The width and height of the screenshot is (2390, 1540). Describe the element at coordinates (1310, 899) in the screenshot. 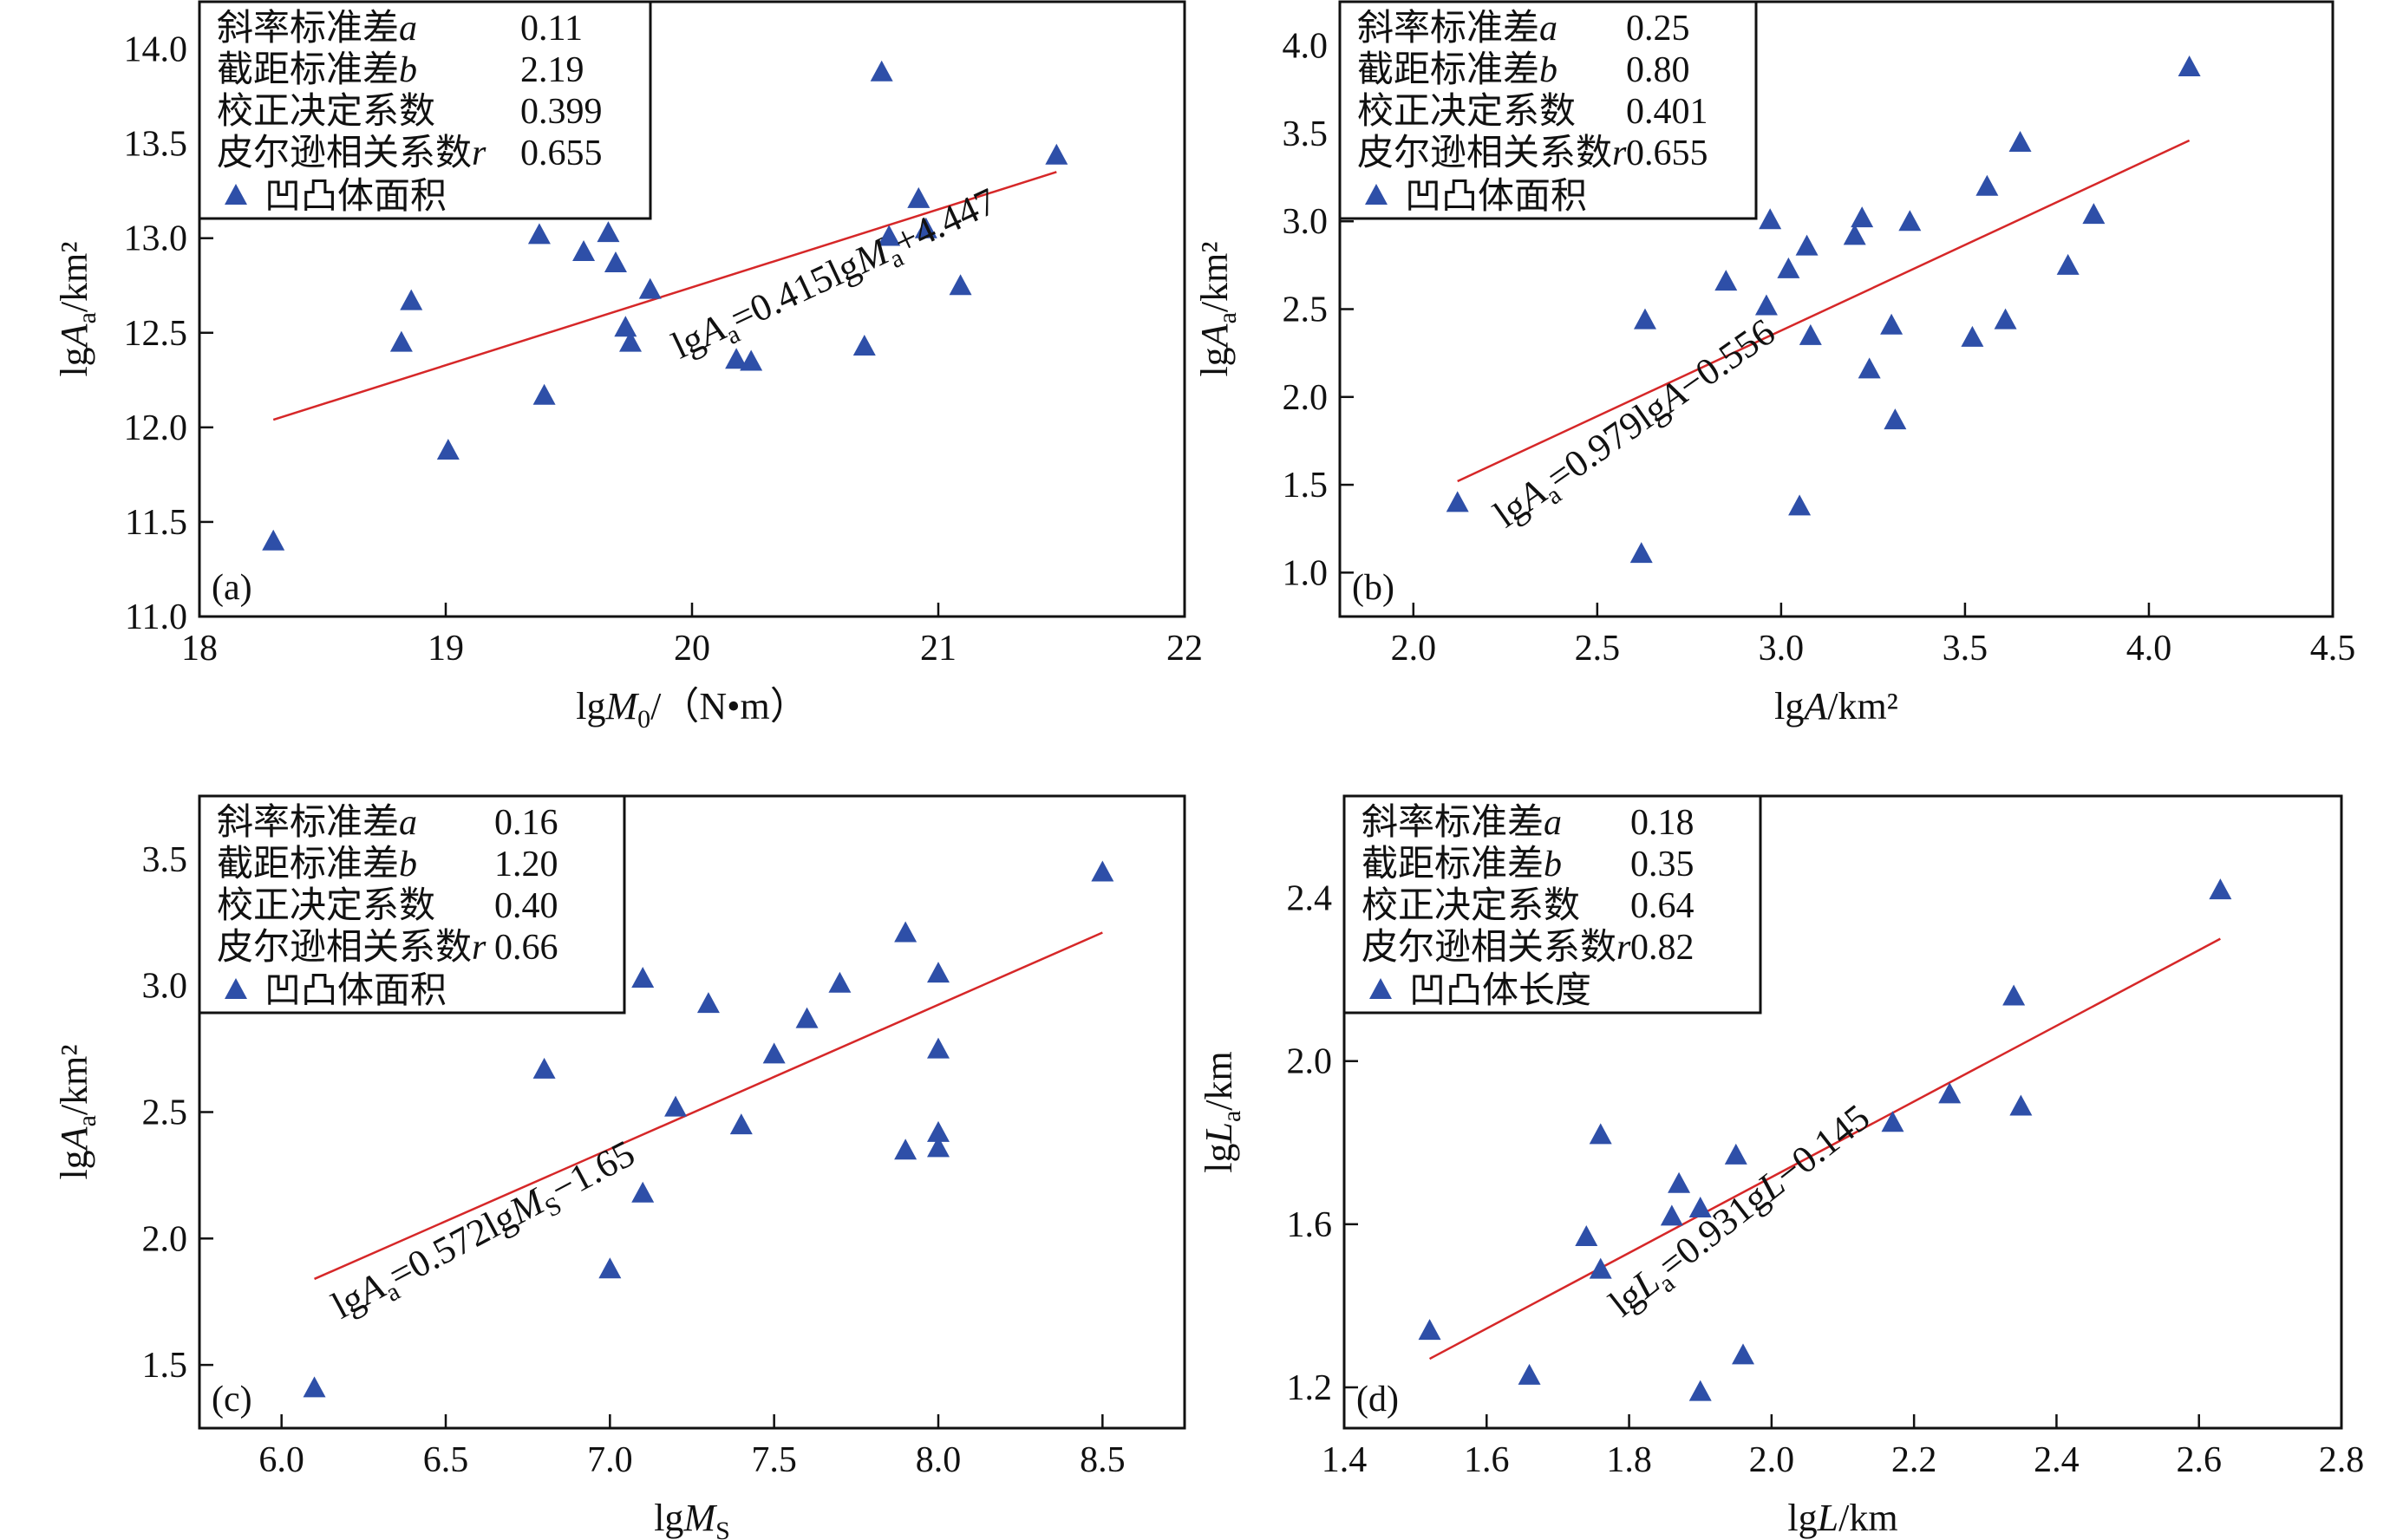

I see `y-tick-label: 2.4` at that location.